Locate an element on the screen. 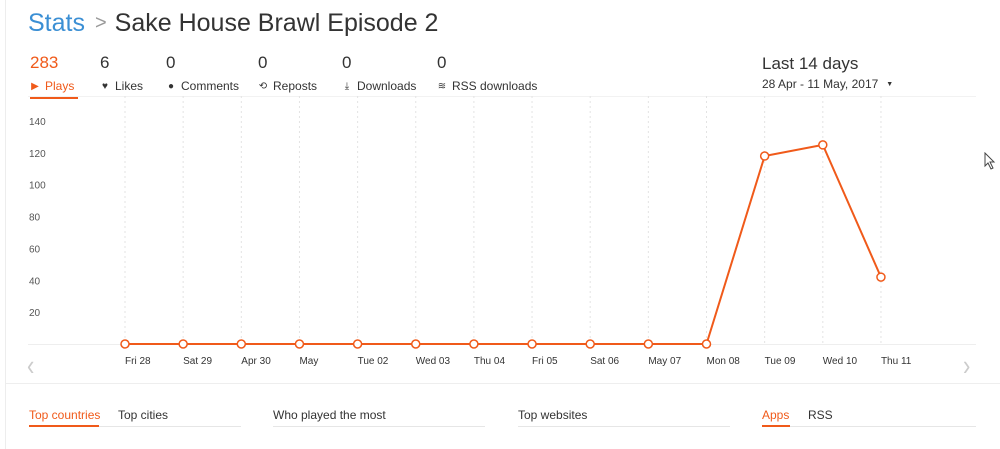 This screenshot has width=1000, height=449. stat-comments-label: Comments is located at coordinates (210, 86).